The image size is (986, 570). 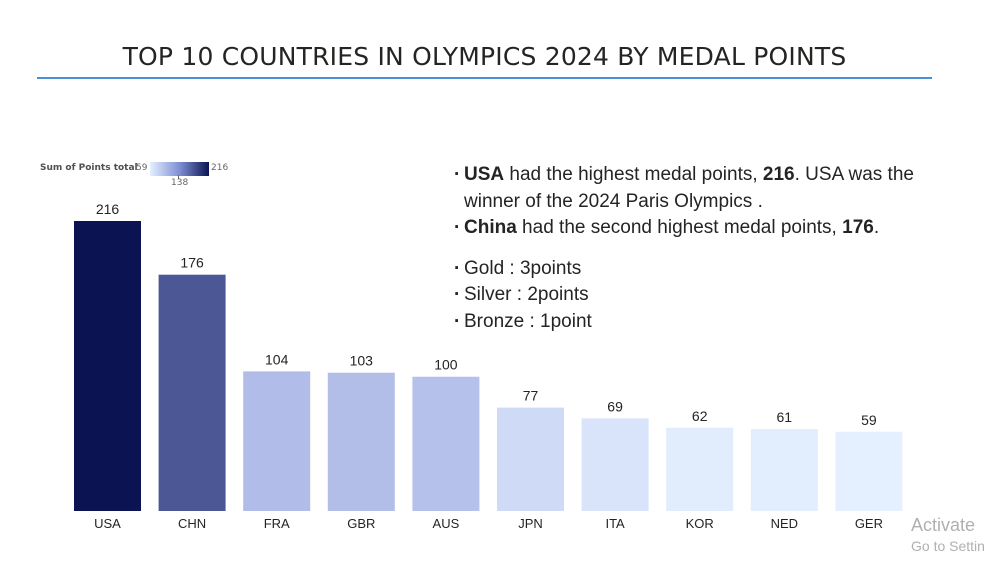 I want to click on category-label-chn: CHN, so click(x=192, y=523).